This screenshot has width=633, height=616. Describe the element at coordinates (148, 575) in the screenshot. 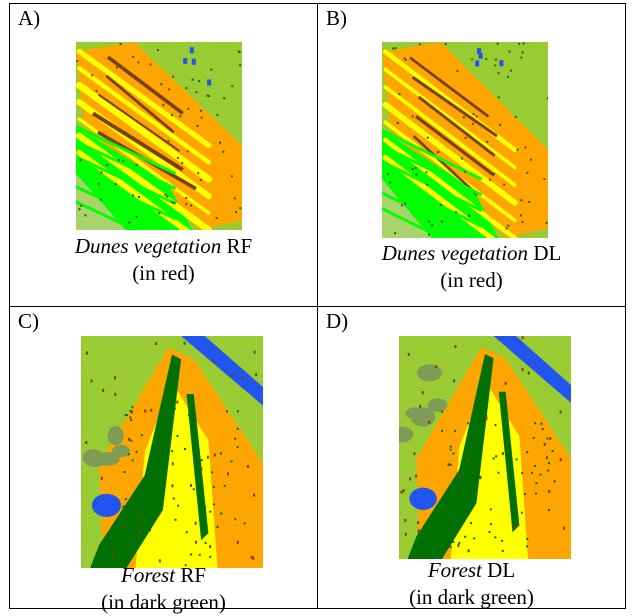

I see `caption-c-class: Forest` at that location.